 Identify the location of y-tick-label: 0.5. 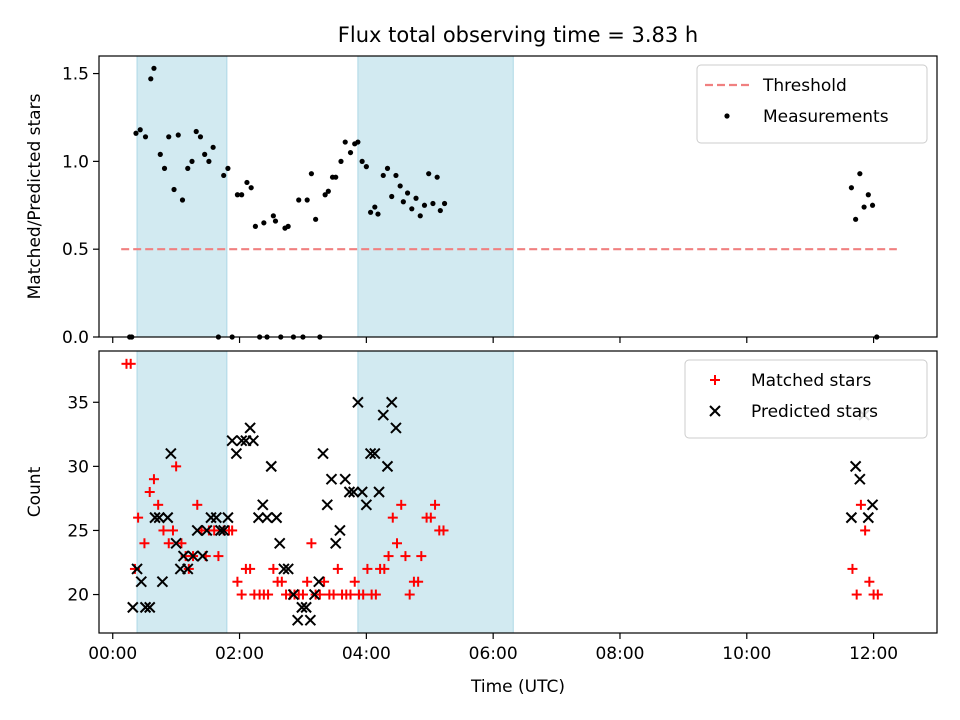
(75, 250).